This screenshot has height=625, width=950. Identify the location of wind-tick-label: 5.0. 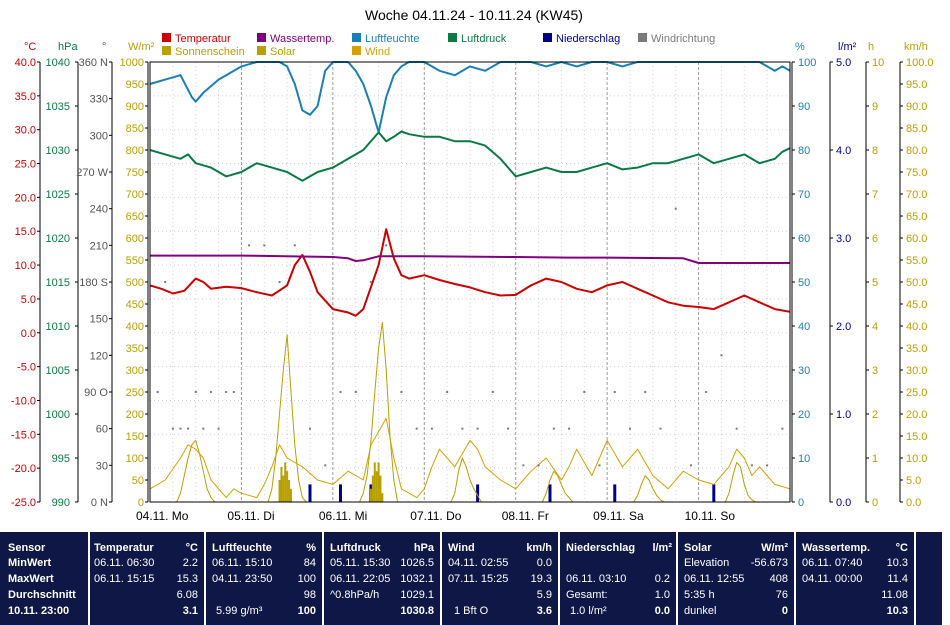
(913, 481).